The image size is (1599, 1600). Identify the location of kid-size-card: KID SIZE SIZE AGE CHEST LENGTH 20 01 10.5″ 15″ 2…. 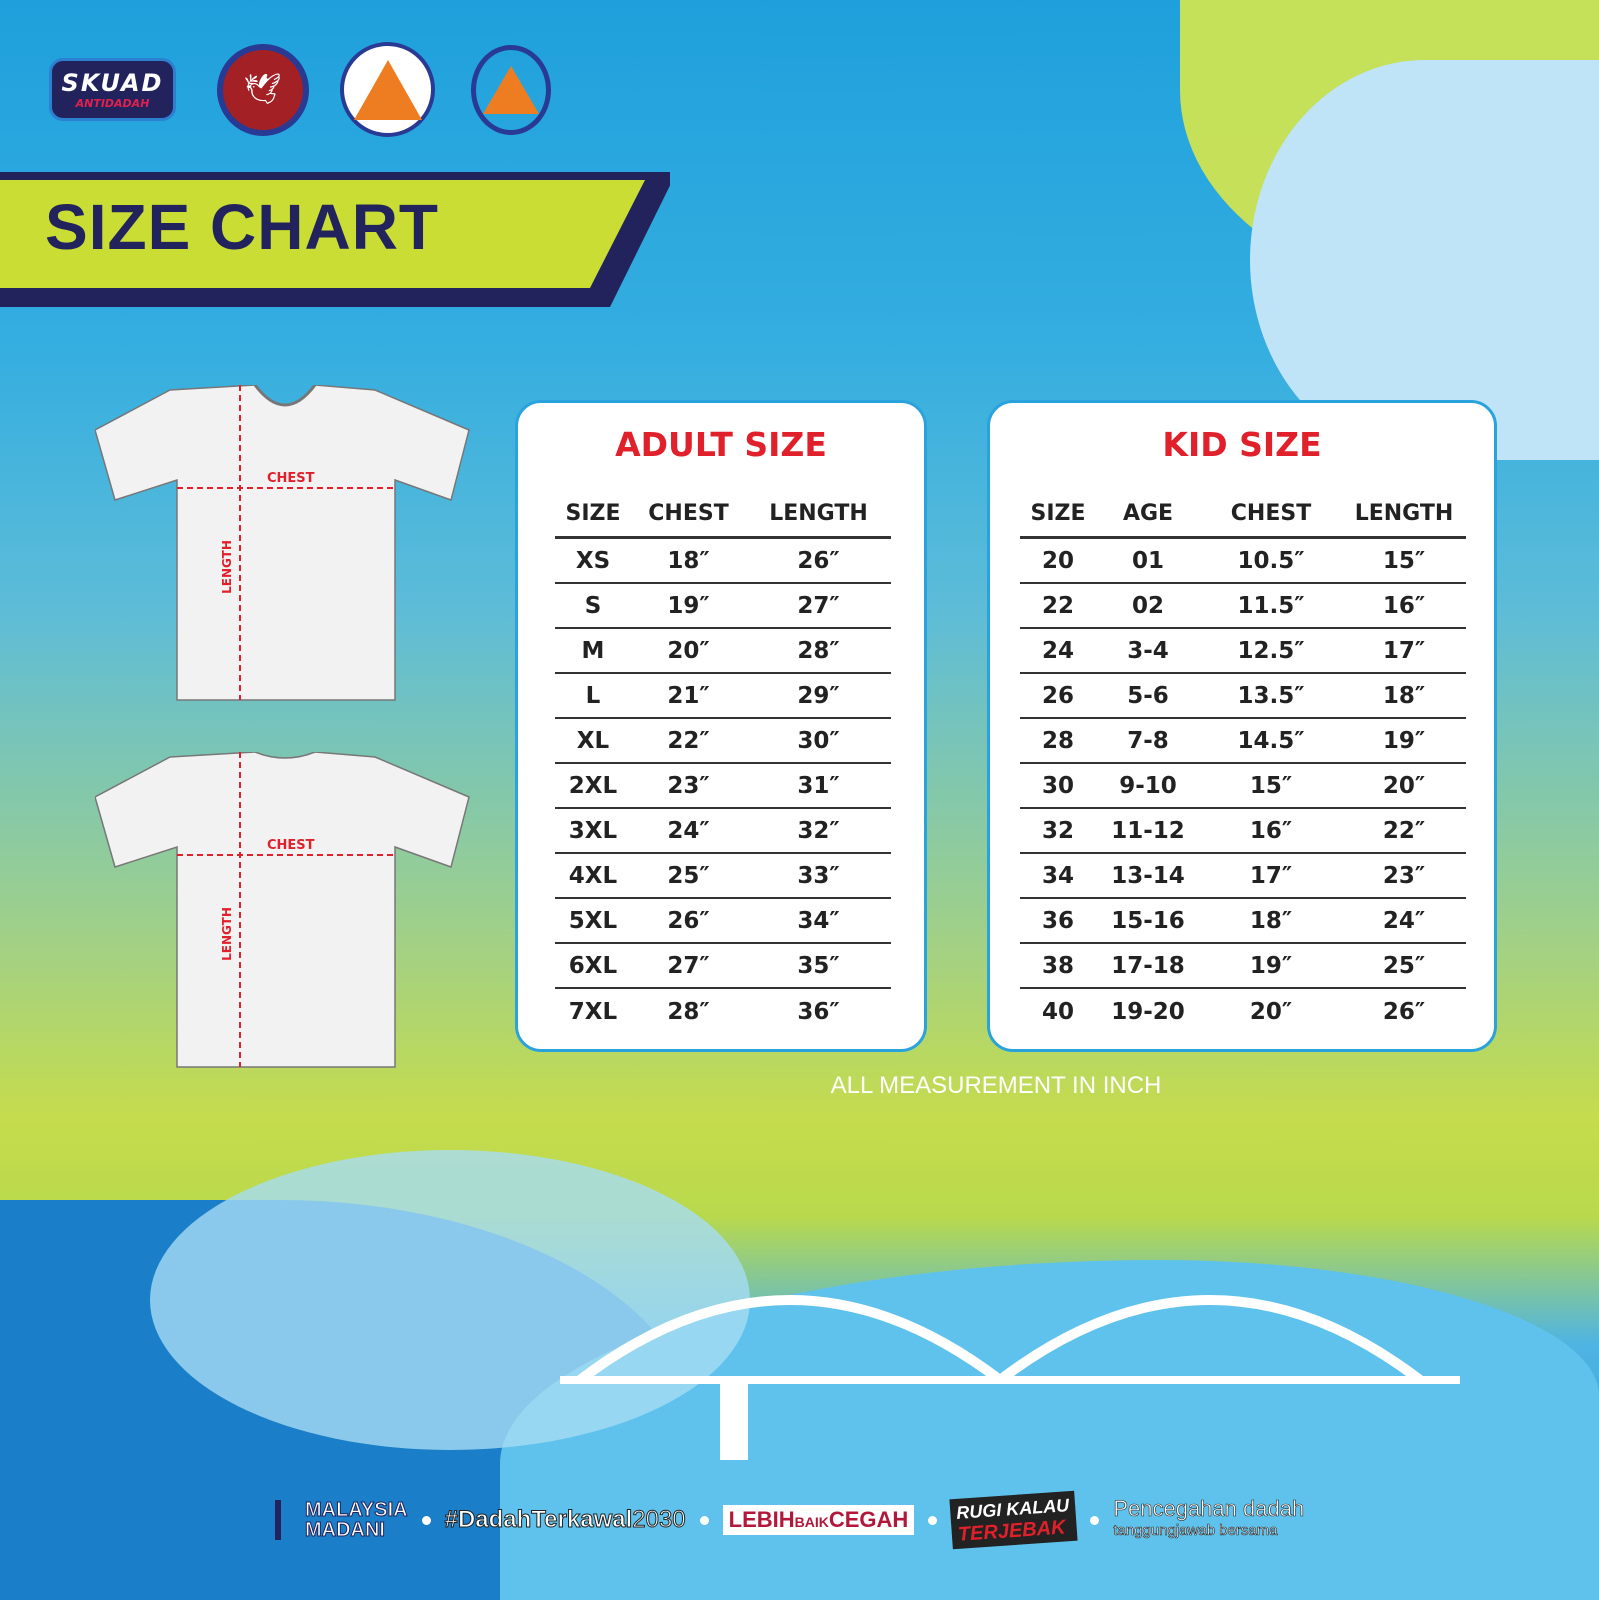
(1242, 726).